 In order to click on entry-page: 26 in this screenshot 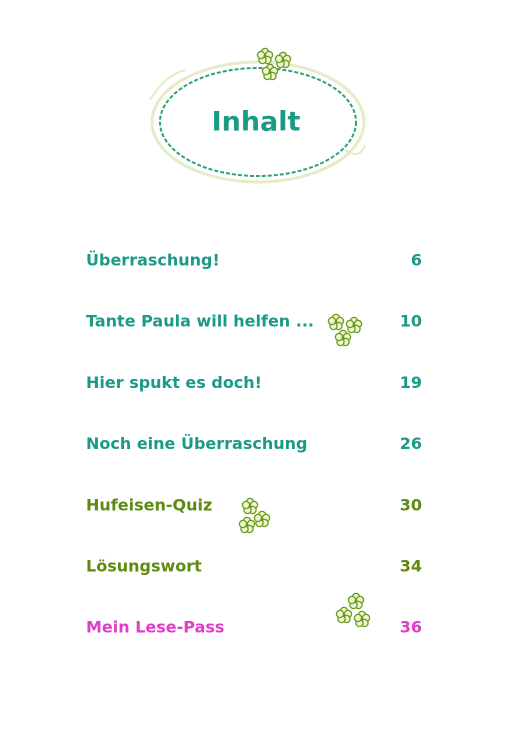, I will do `click(411, 443)`.